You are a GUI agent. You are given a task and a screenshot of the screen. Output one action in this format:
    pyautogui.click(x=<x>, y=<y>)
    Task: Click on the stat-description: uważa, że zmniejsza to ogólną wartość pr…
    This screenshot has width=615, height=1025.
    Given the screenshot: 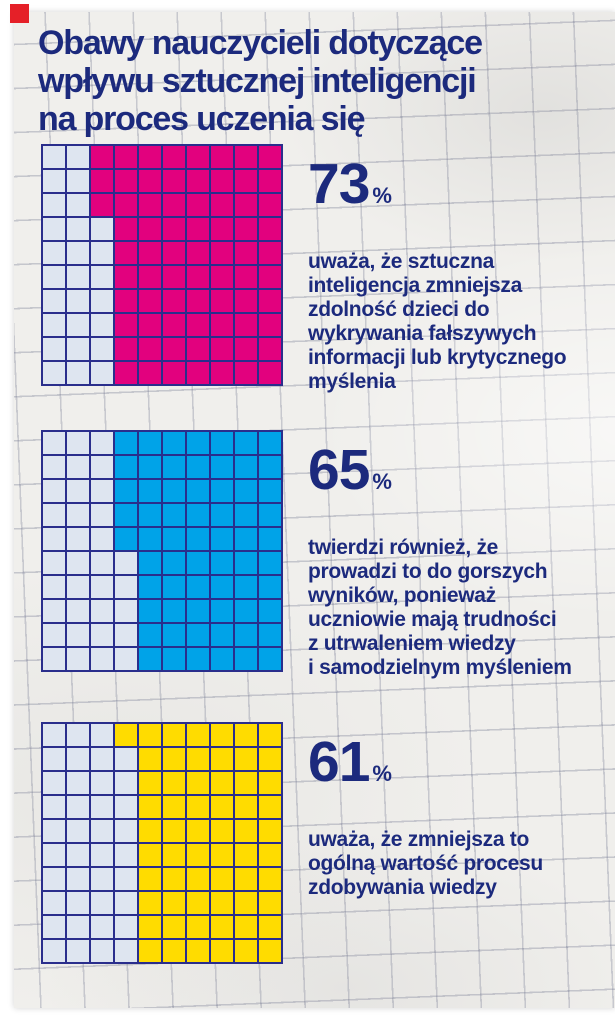 What is the action you would take?
    pyautogui.click(x=425, y=863)
    